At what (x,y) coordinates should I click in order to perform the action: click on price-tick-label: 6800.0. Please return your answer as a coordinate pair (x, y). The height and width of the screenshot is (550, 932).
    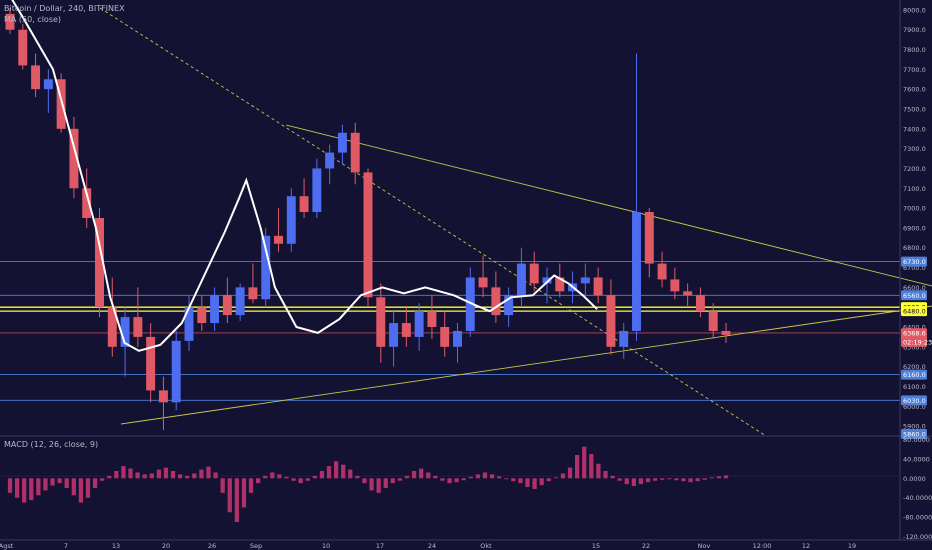
    Looking at the image, I should click on (914, 248).